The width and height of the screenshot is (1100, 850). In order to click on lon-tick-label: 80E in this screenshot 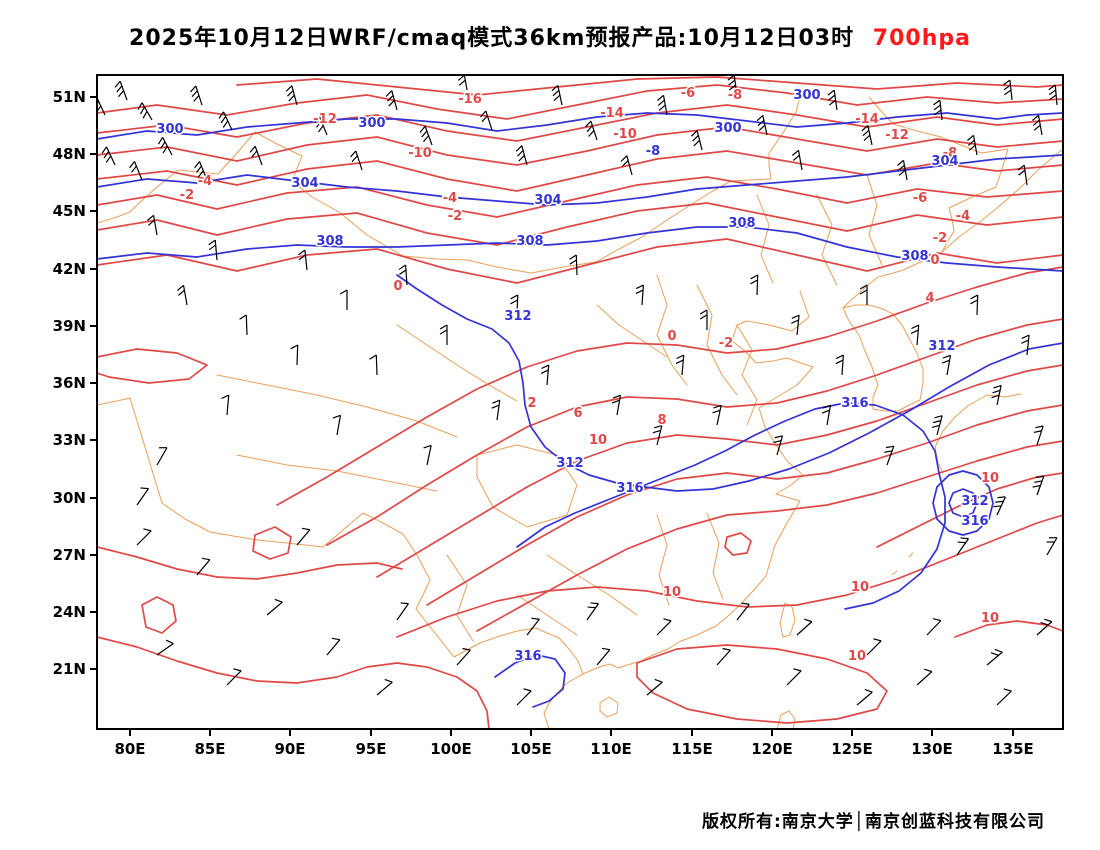, I will do `click(129, 749)`.